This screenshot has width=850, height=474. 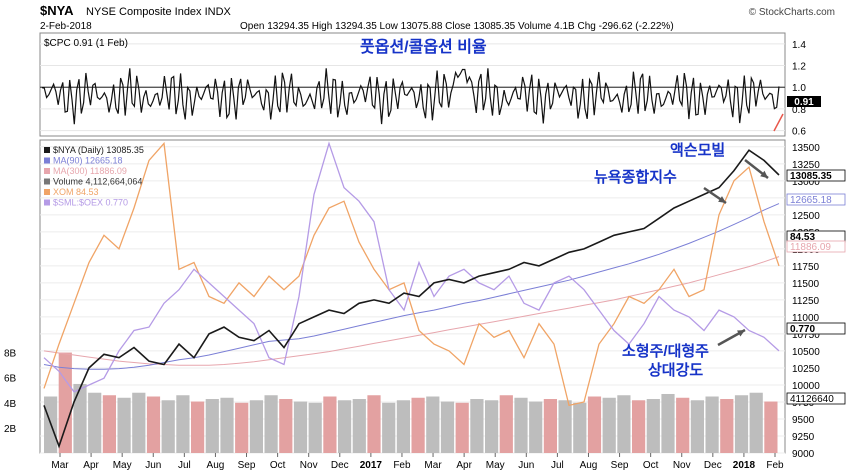 I want to click on x-tick-label: Nov, so click(x=309, y=465).